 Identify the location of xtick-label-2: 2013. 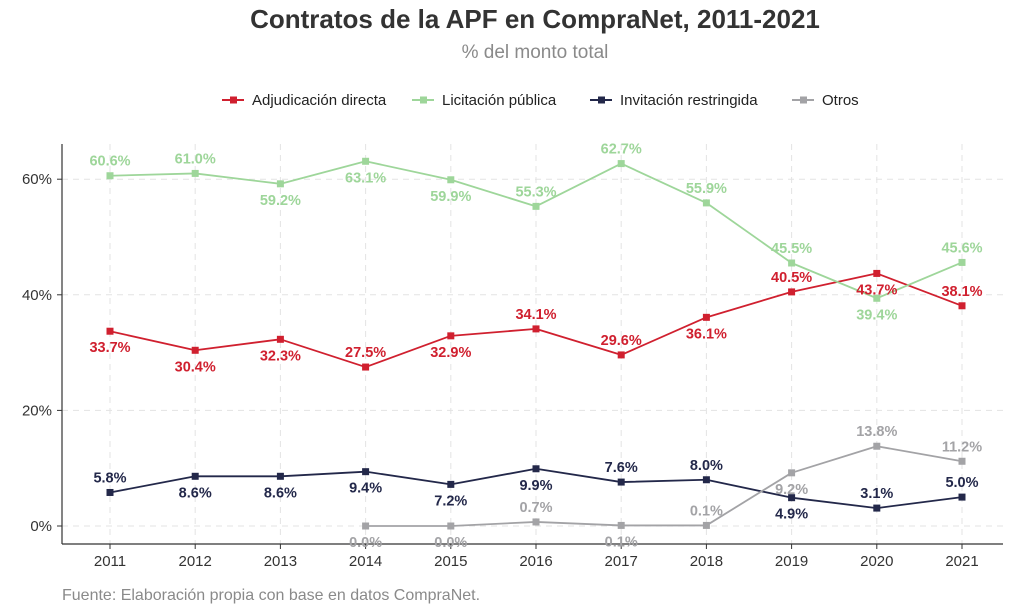
(280, 561).